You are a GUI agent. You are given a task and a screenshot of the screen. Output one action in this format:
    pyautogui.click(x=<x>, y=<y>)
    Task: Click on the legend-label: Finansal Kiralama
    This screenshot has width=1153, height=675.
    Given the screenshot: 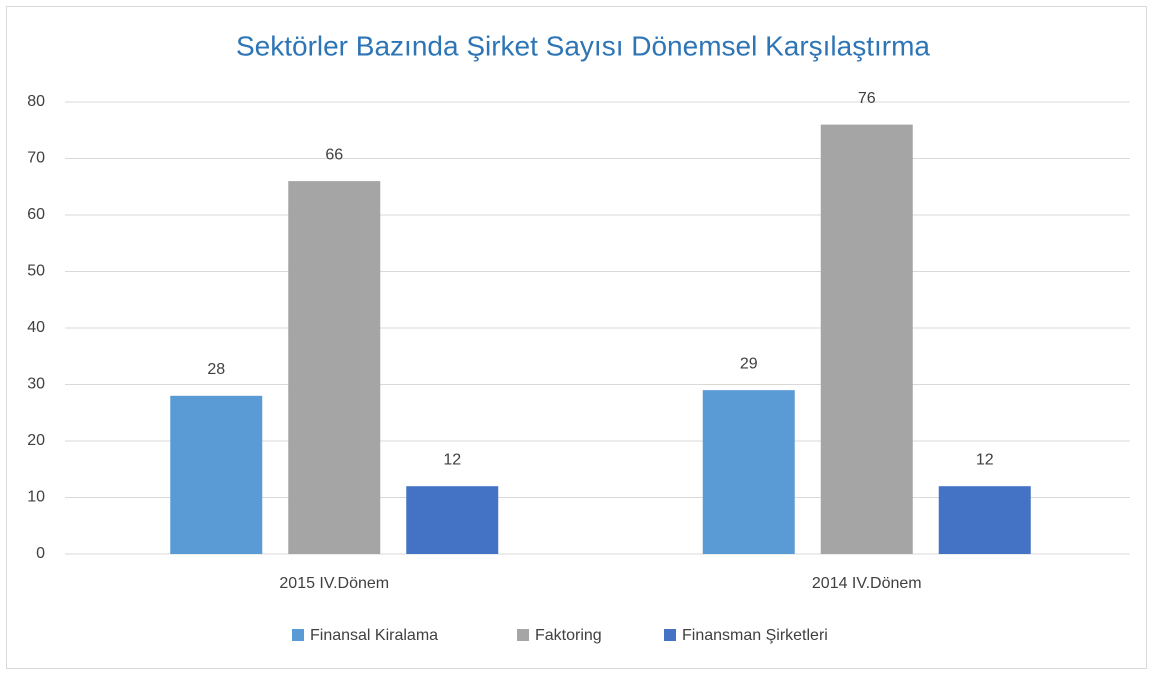 What is the action you would take?
    pyautogui.click(x=374, y=635)
    